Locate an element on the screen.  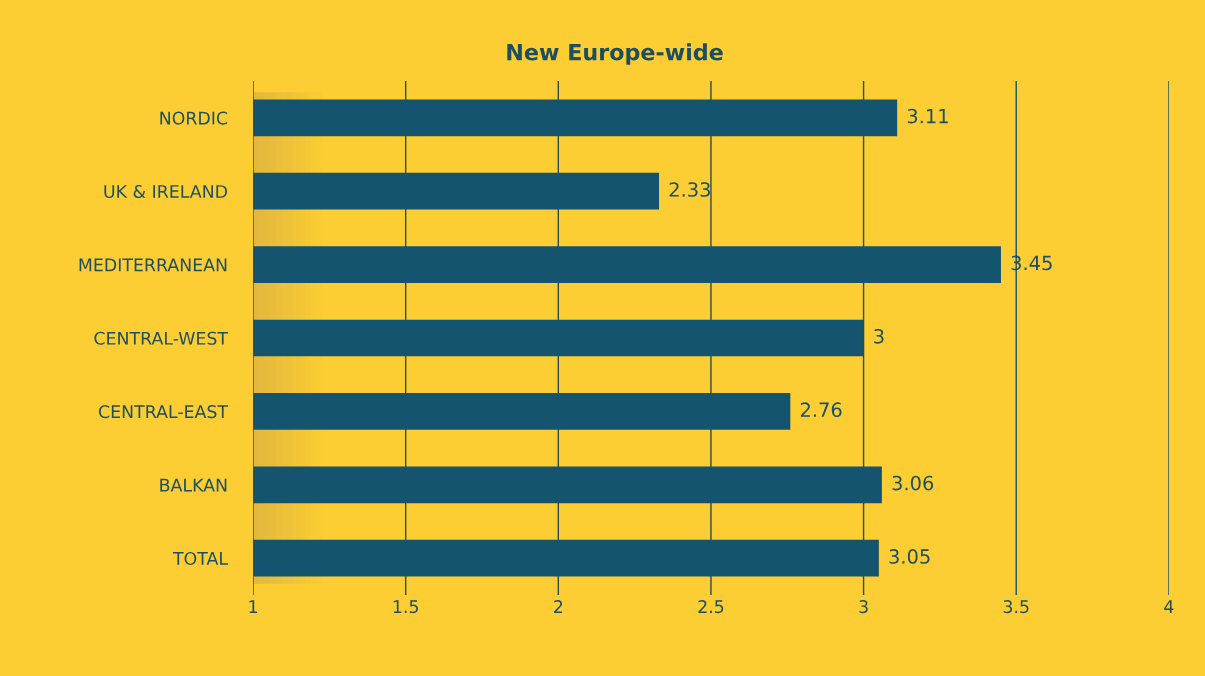
y-tick-label: NORDIC is located at coordinates (194, 118).